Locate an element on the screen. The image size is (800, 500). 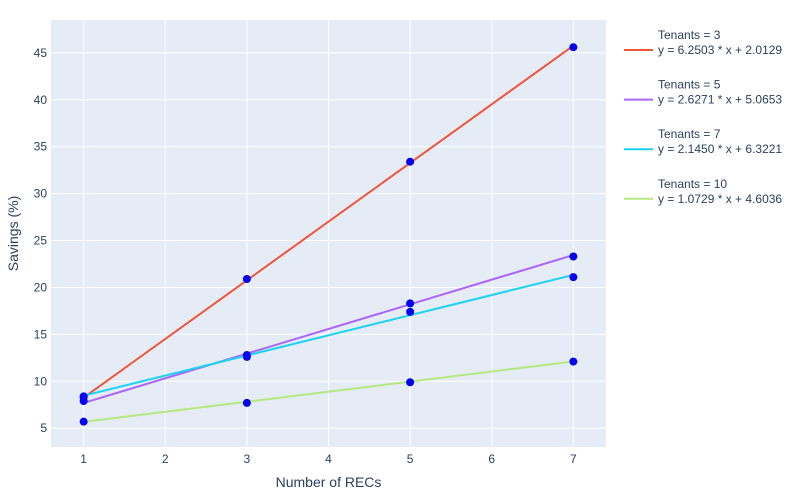
x-tick-label: 1 is located at coordinates (83, 459).